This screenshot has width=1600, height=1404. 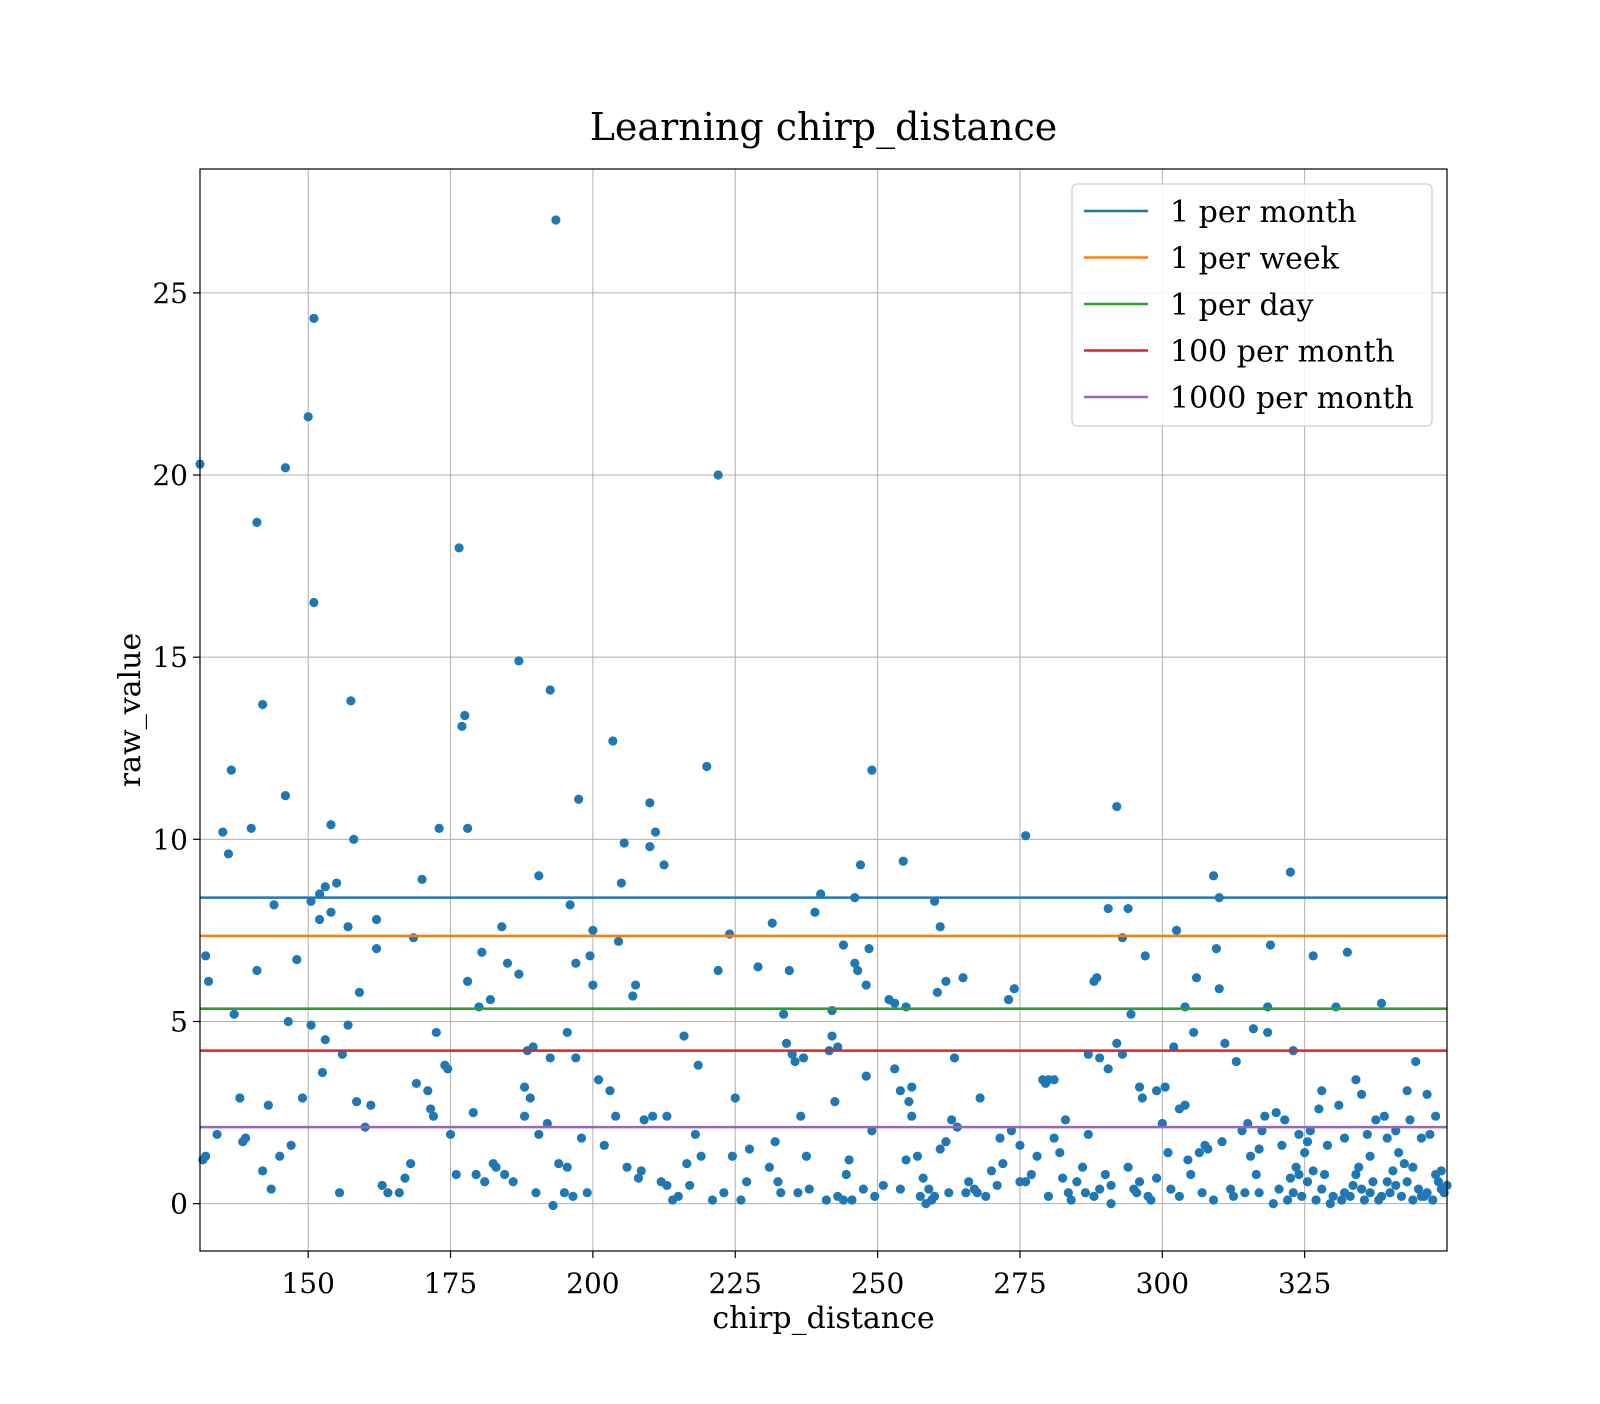 What do you see at coordinates (1263, 212) in the screenshot?
I see `legend-label: 1 per month` at bounding box center [1263, 212].